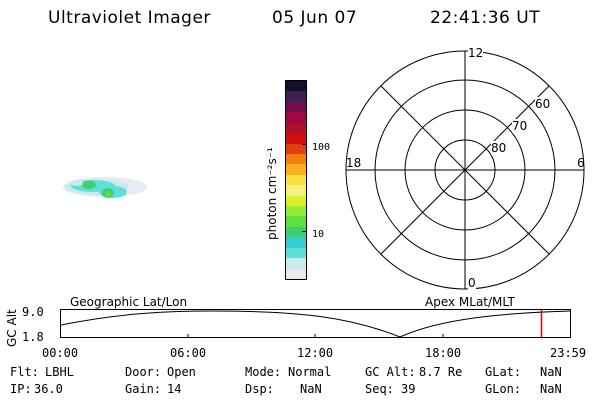 The width and height of the screenshot is (600, 400). Describe the element at coordinates (143, 389) in the screenshot. I see `info-gain-label: Gain:` at that location.